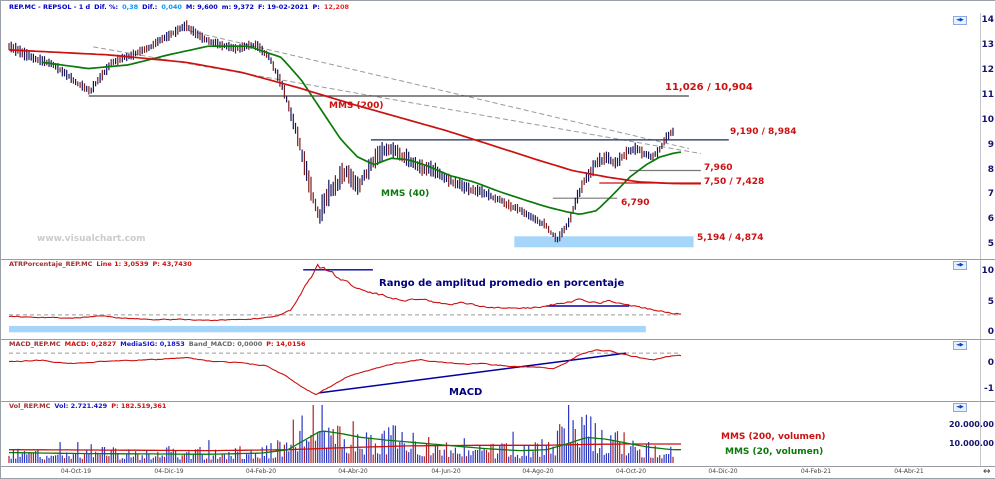  What do you see at coordinates (152, 344) in the screenshot?
I see `header-segment: MediaSIG: 0,1853` at bounding box center [152, 344].